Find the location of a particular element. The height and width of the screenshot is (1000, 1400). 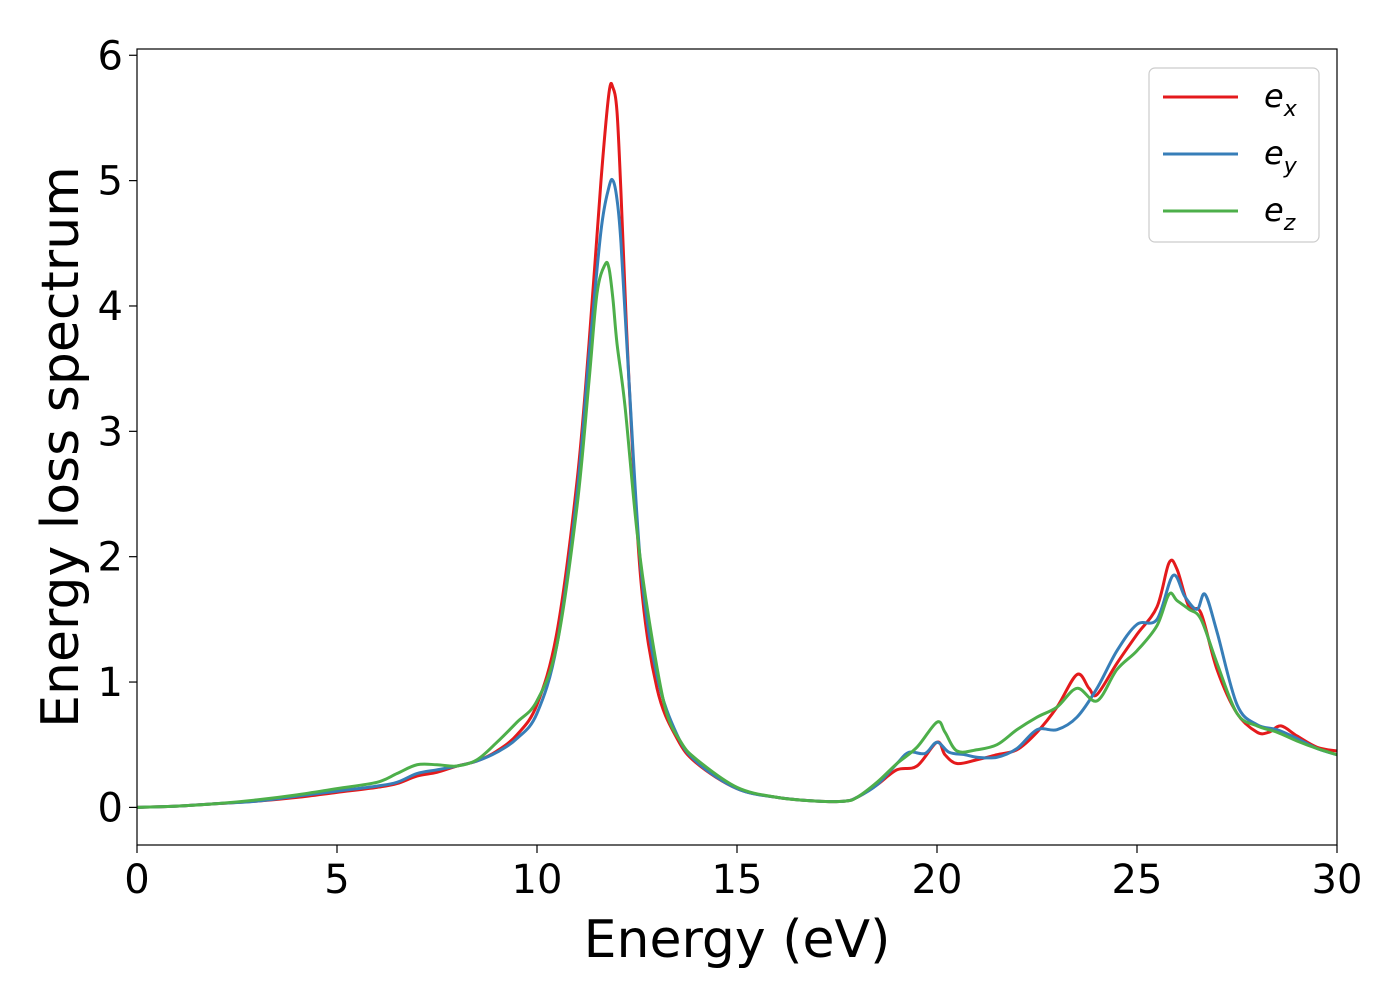

legend-subscript-y: y is located at coordinates (1290, 166).